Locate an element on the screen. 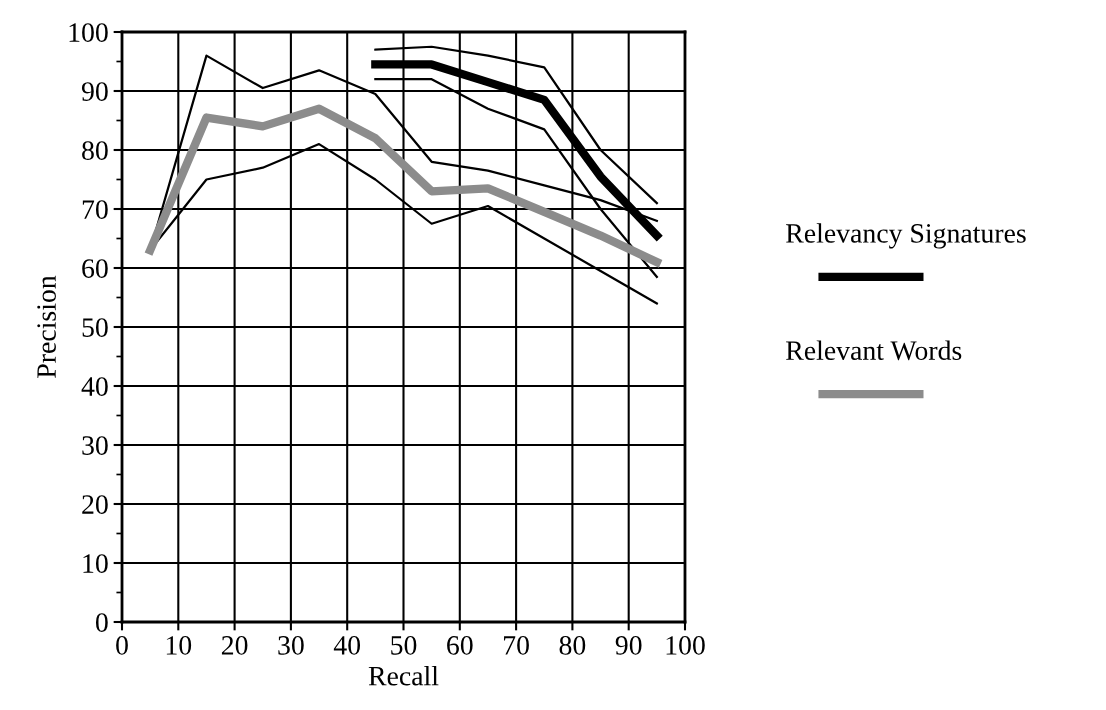 This screenshot has width=1106, height=710. x-tick-label: 10 is located at coordinates (179, 645).